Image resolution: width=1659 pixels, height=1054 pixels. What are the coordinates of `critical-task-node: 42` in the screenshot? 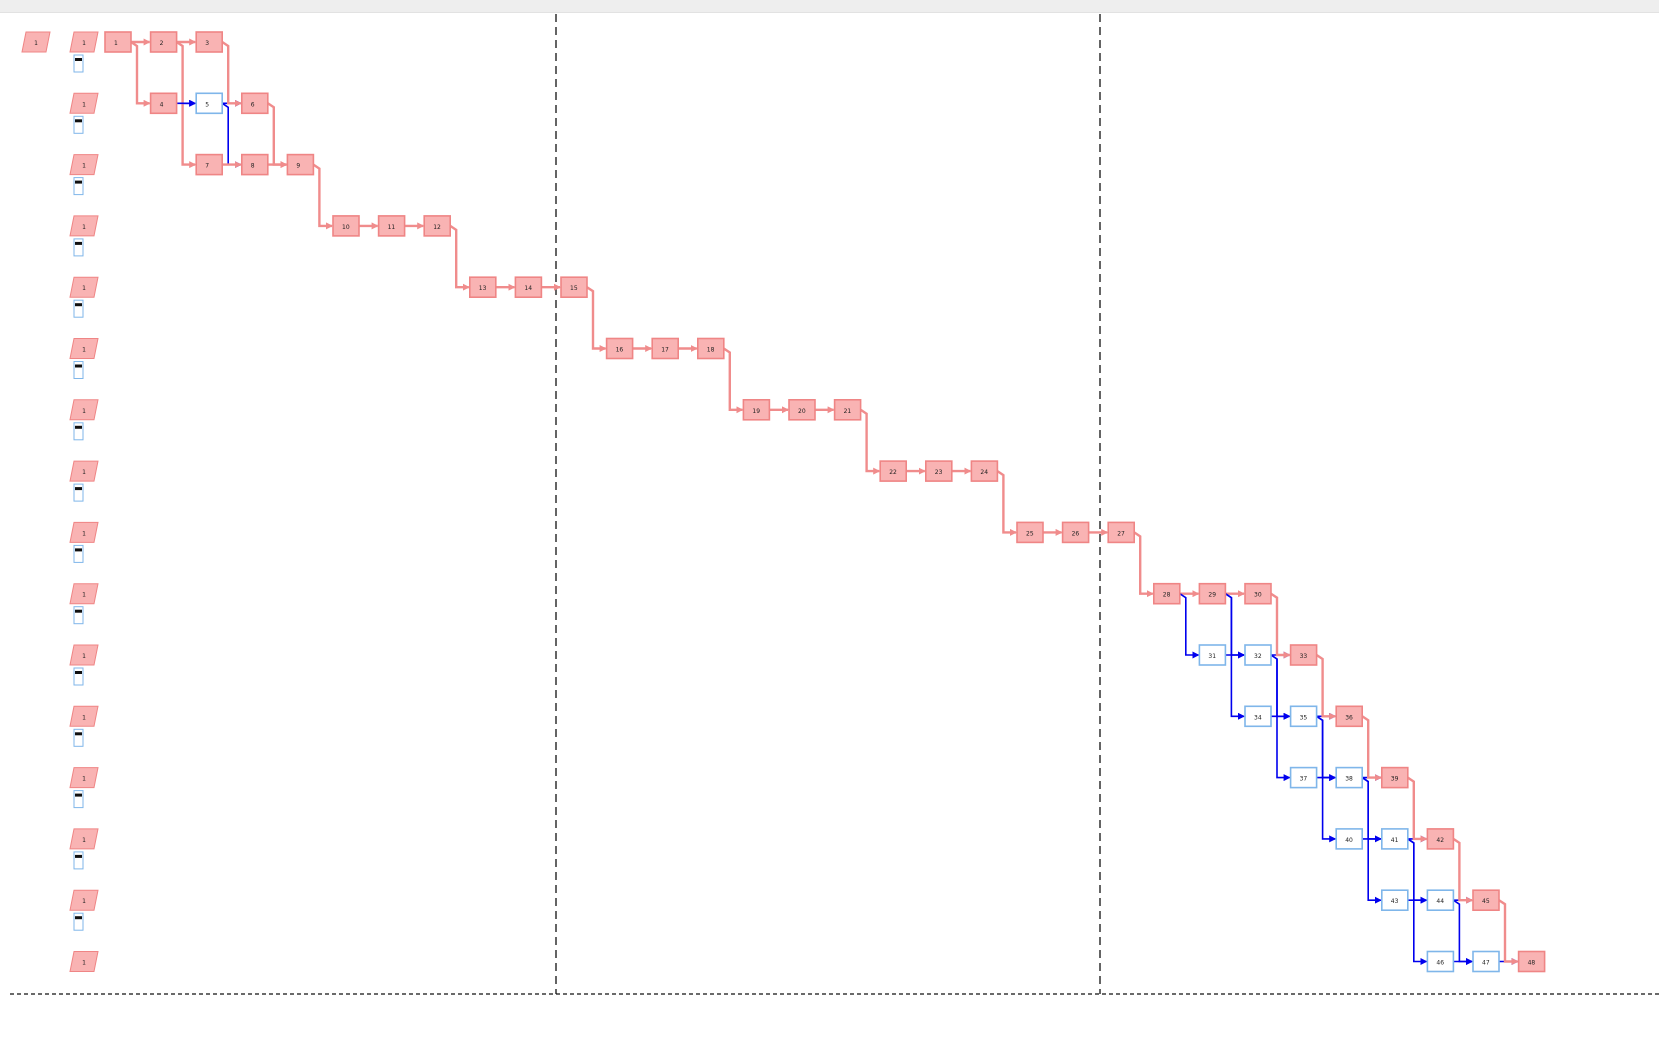 It's located at (1440, 839).